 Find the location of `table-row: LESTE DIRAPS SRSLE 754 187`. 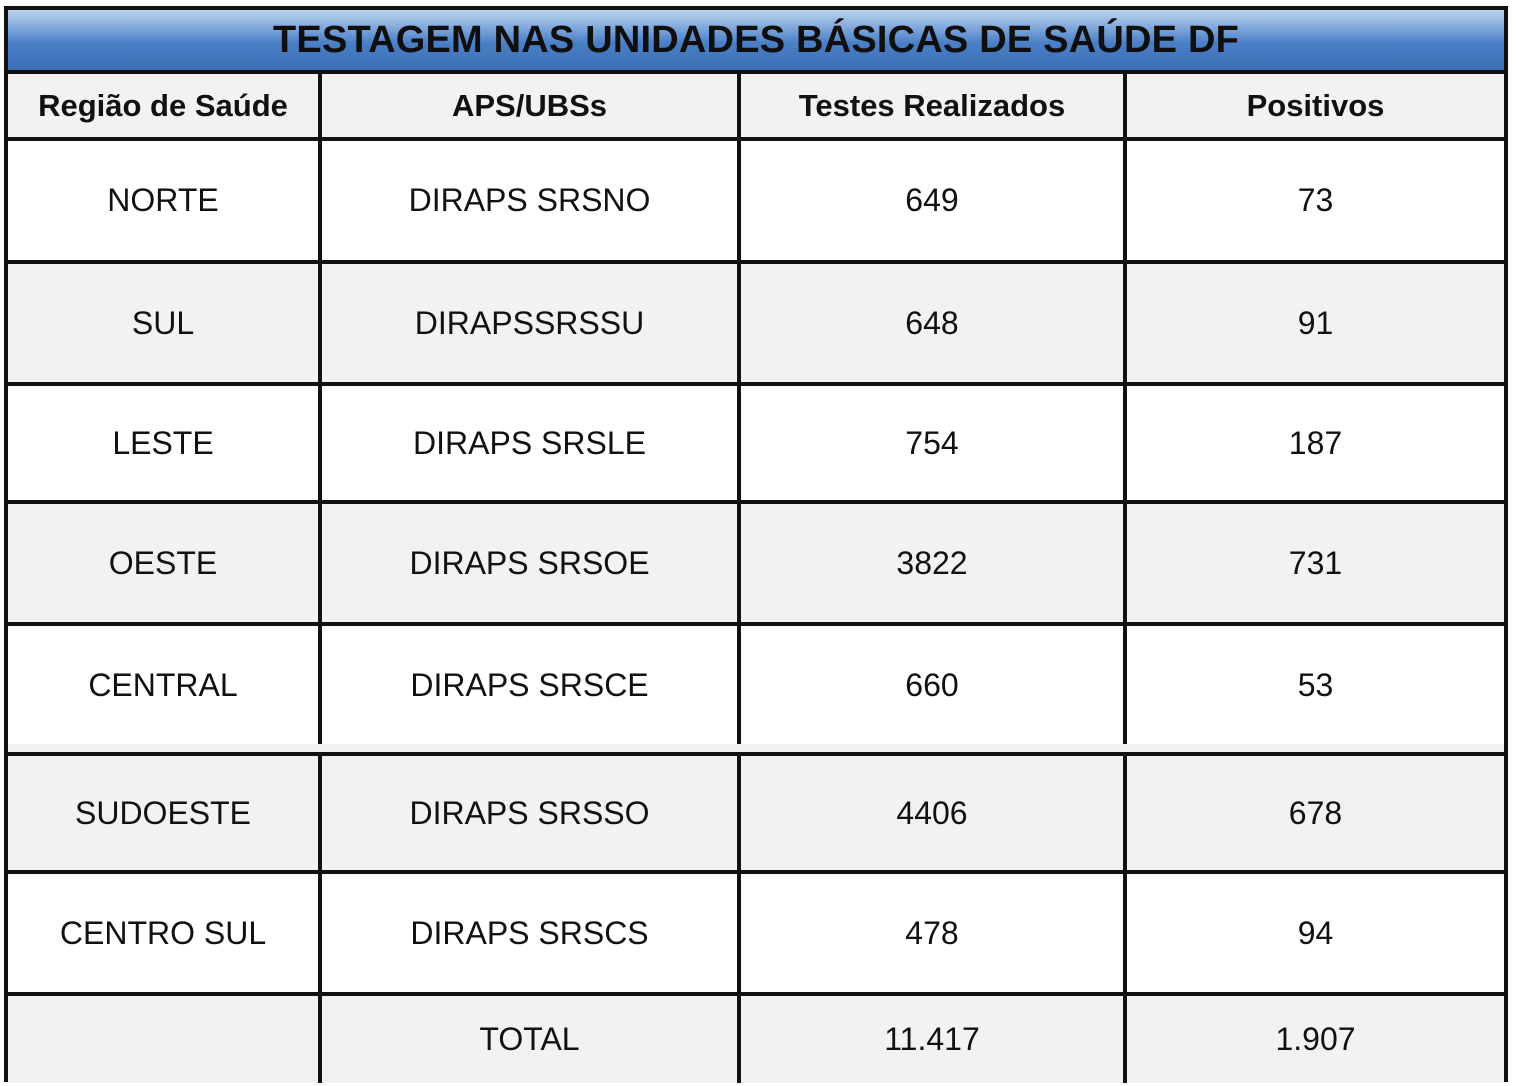

table-row: LESTE DIRAPS SRSLE 754 187 is located at coordinates (756, 445).